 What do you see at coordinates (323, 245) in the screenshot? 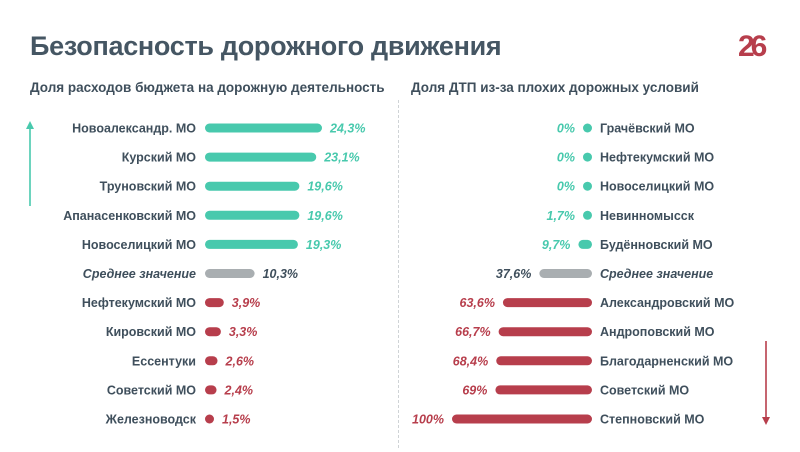
I see `bar-value-label: 19,3%` at bounding box center [323, 245].